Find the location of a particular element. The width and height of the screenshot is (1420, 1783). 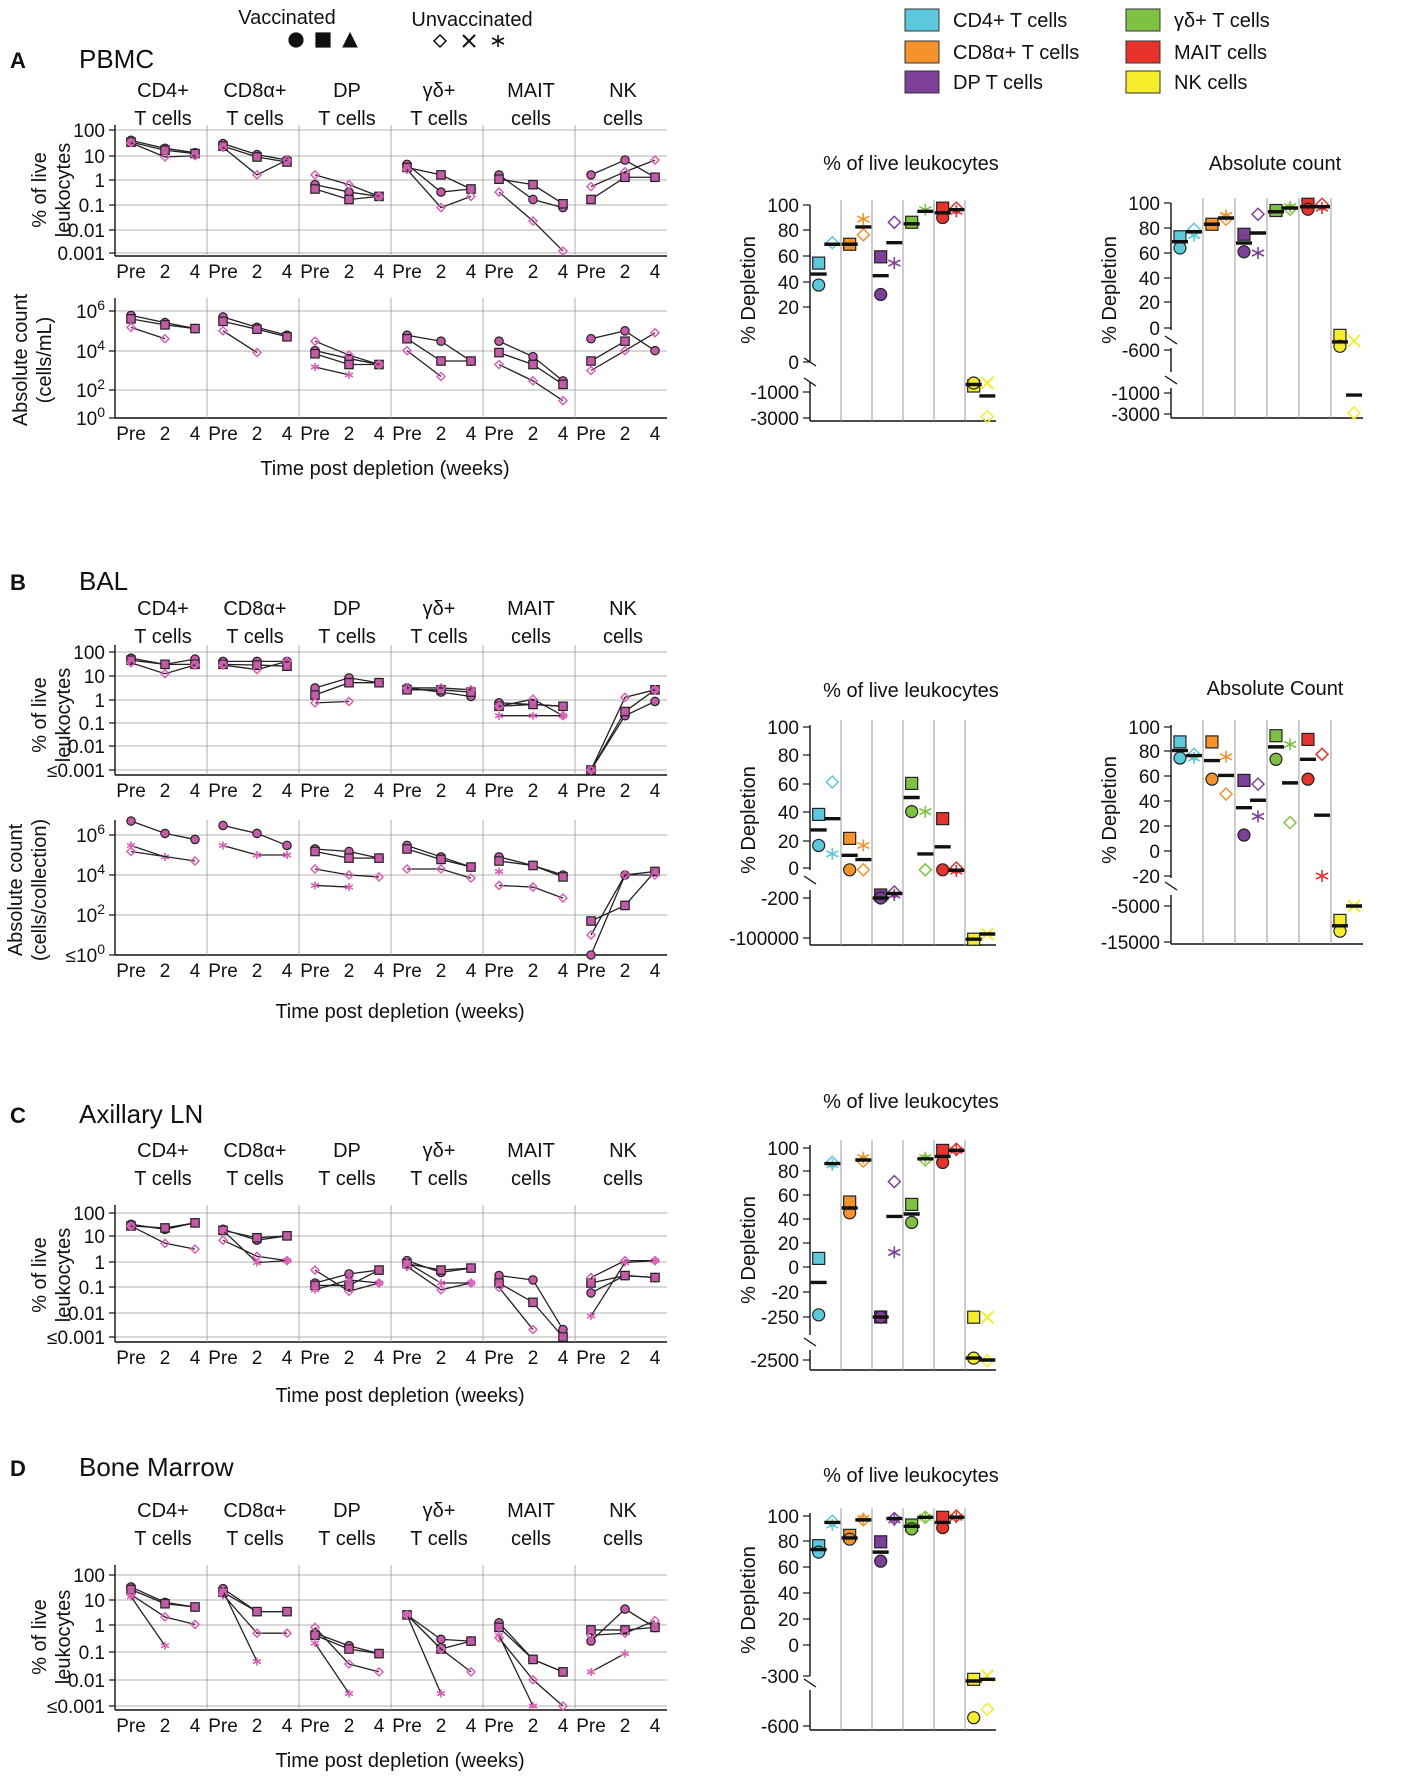

column-header: MAIT is located at coordinates (531, 1511).